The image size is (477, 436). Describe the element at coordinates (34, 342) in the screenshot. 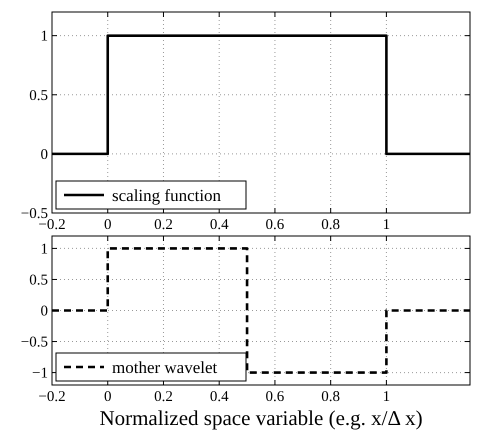

I see `y-tick-label: −0.5` at that location.